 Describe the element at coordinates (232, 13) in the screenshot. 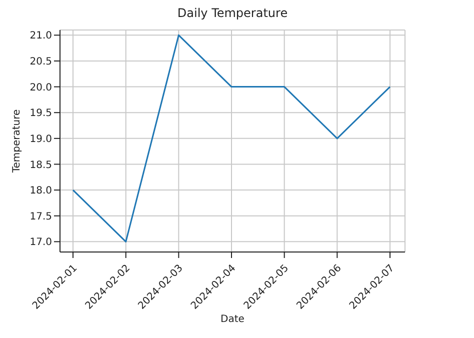

I see `chart-title: Daily Temperature` at that location.